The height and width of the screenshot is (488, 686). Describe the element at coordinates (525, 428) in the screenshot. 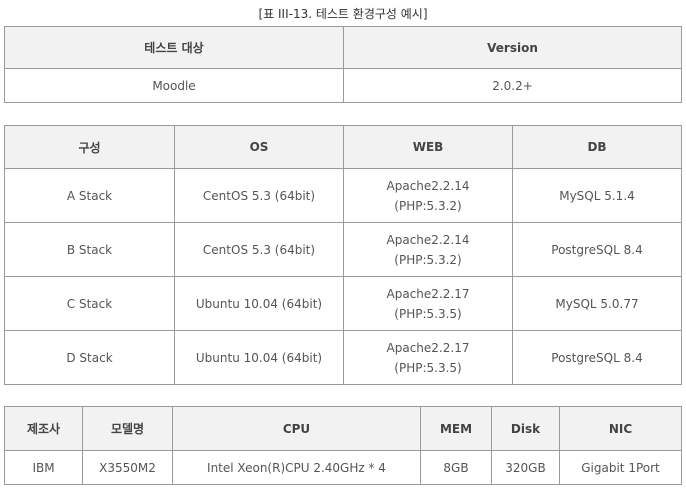

I see `header-disk: Disk` at that location.